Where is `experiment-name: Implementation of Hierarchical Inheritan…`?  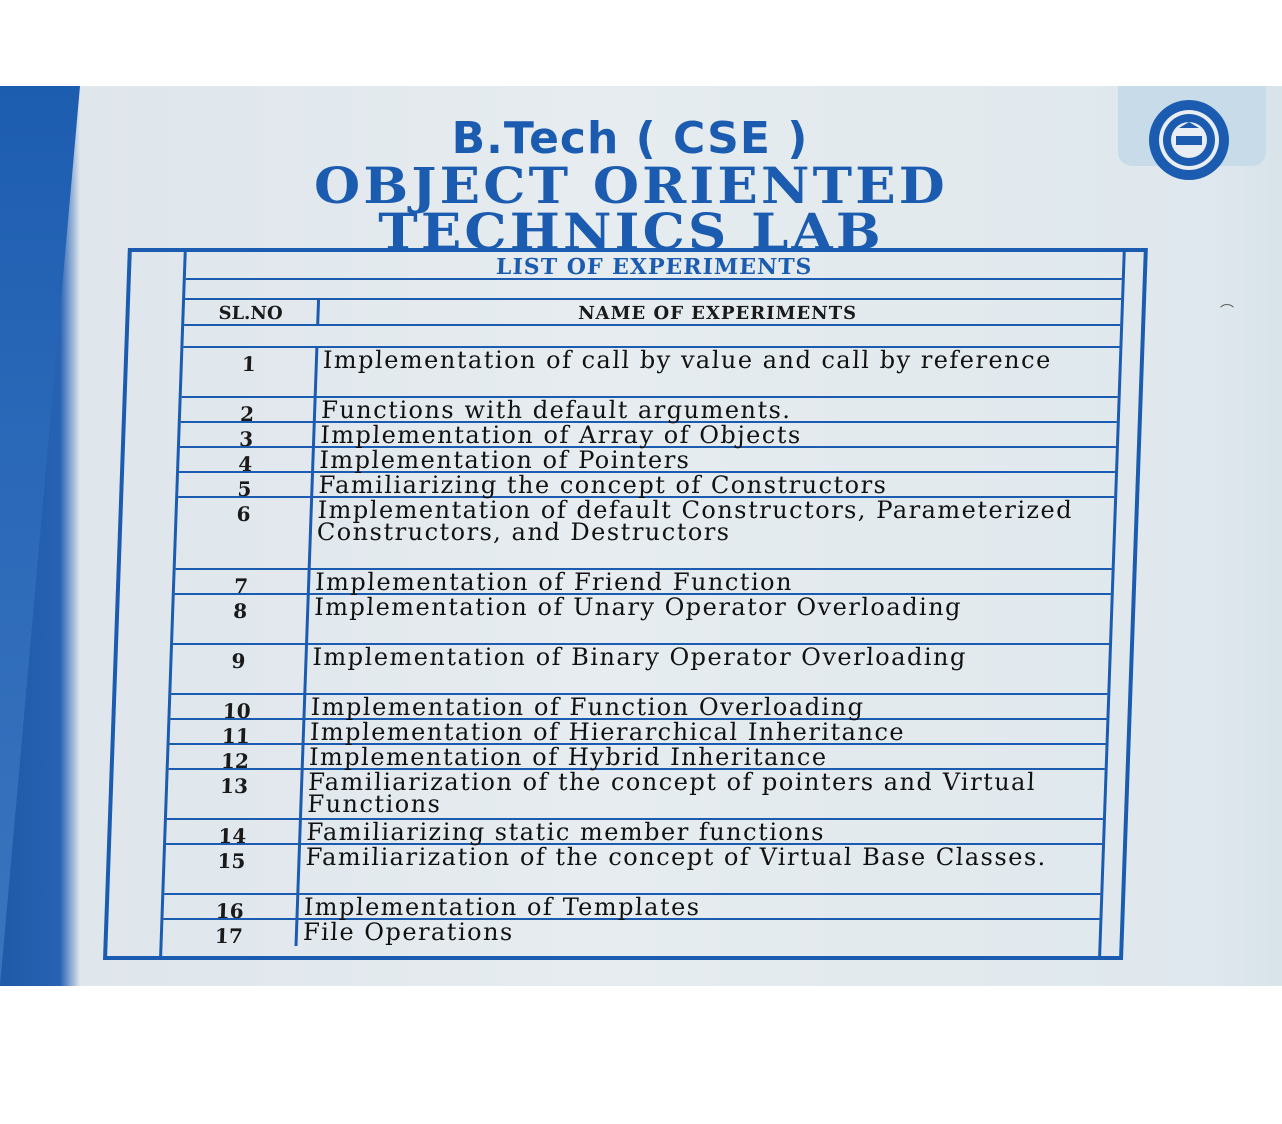 experiment-name: Implementation of Hierarchical Inheritan… is located at coordinates (607, 732).